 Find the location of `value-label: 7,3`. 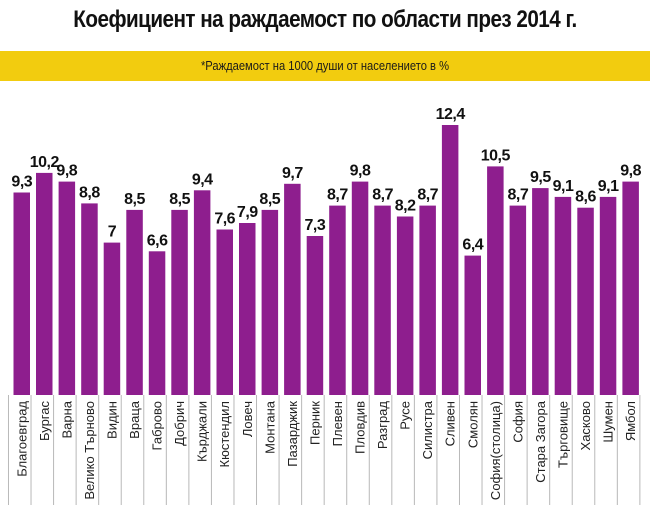

value-label: 7,3 is located at coordinates (315, 225).